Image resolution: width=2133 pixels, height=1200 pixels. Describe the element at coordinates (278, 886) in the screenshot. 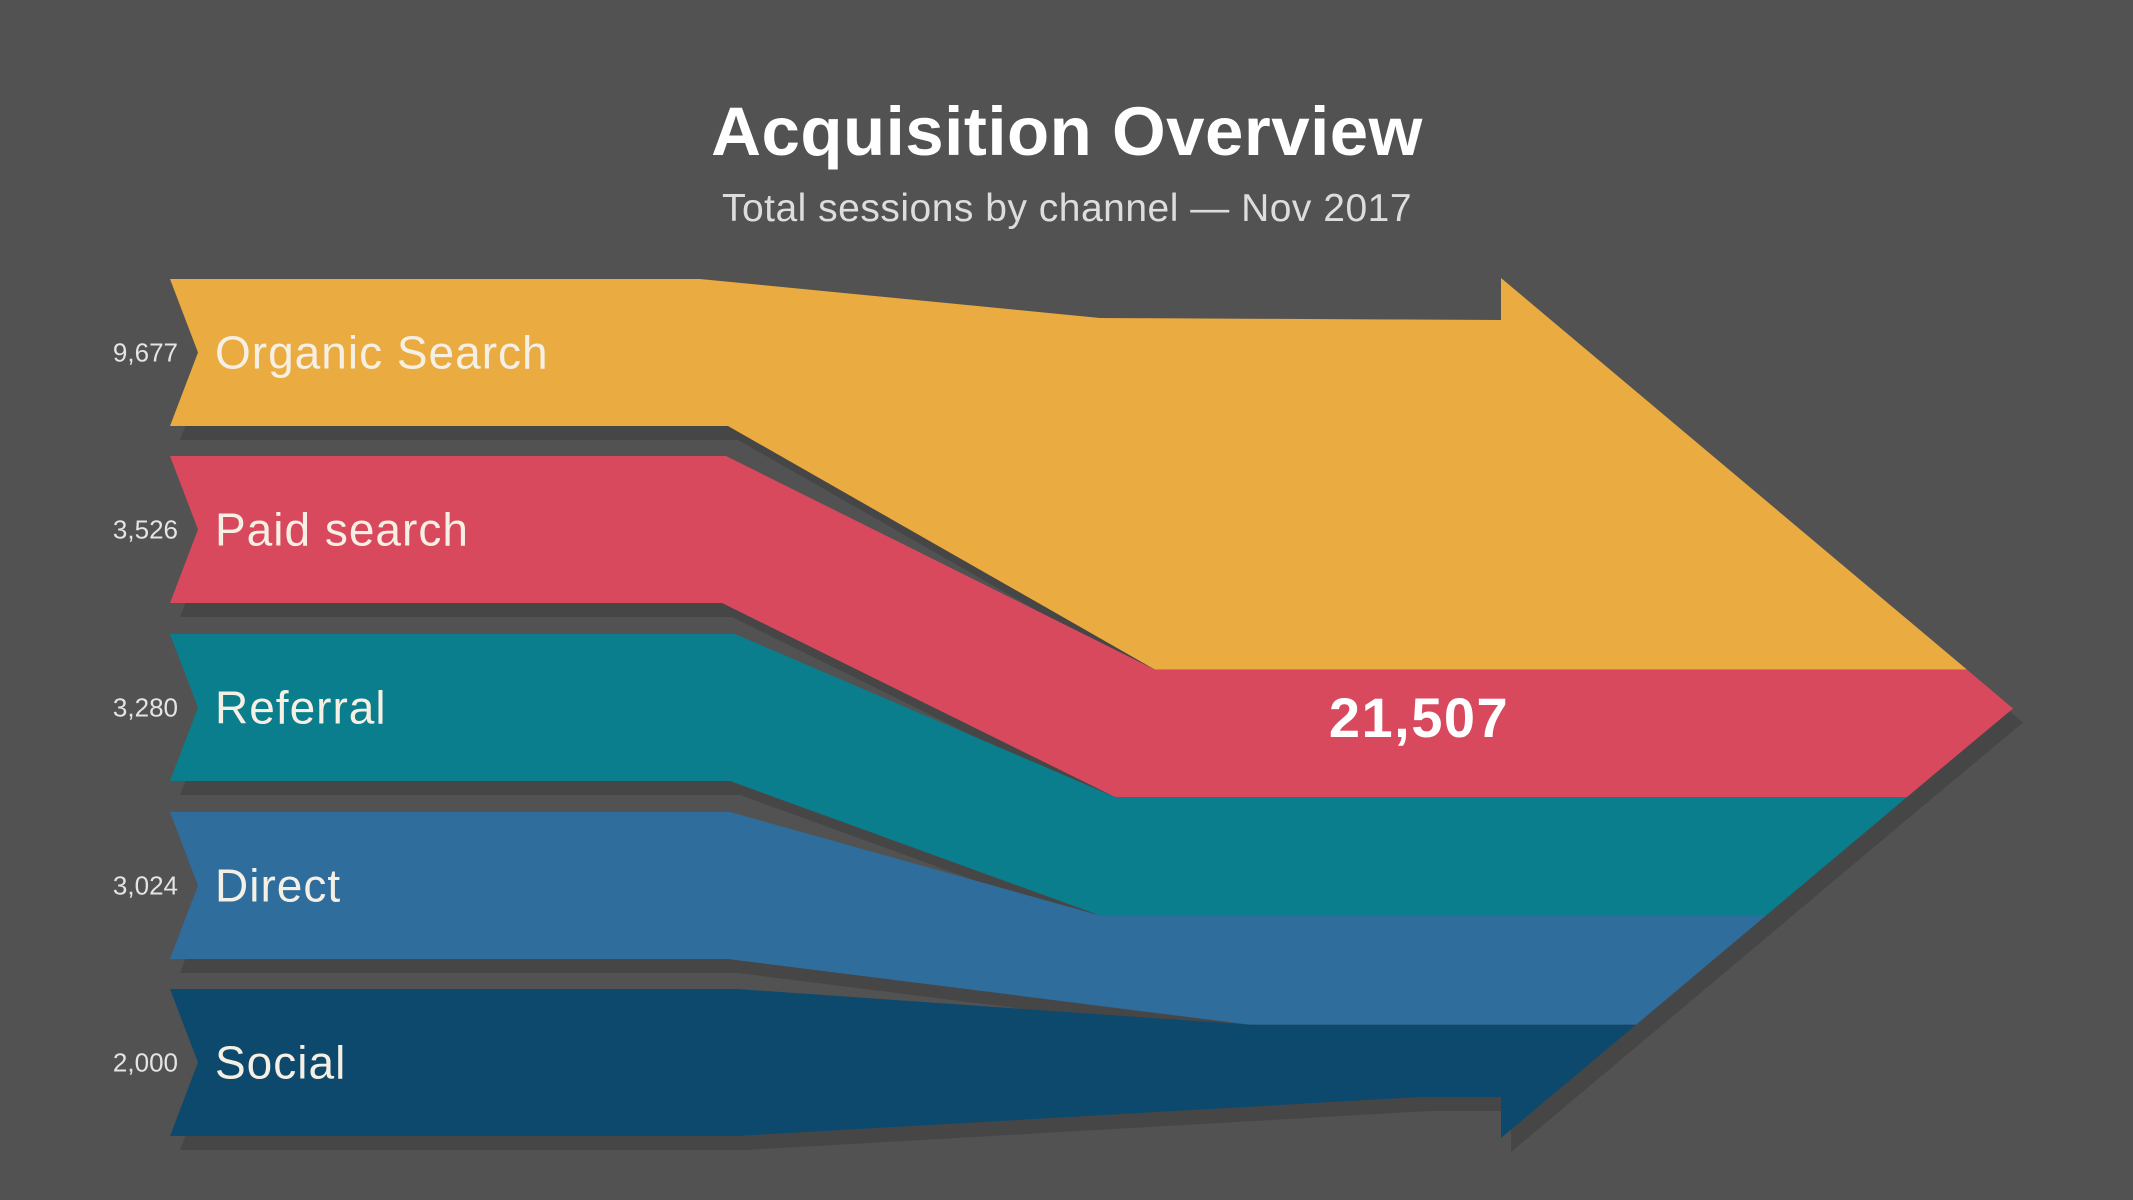

I see `channel-label-direct: Direct` at that location.